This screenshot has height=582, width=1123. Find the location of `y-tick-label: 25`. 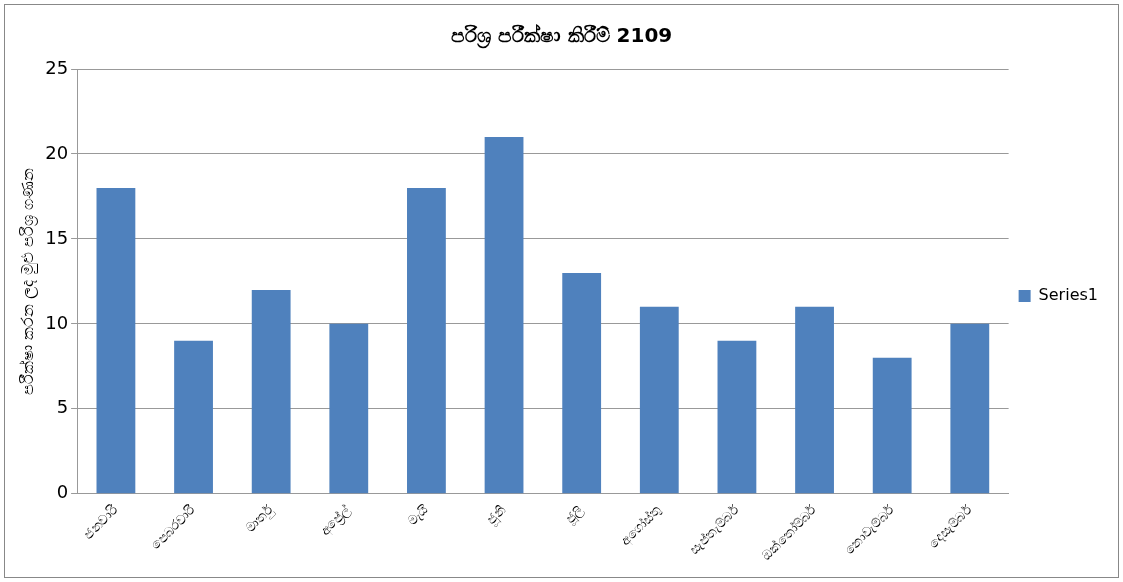

y-tick-label: 25 is located at coordinates (57, 67).